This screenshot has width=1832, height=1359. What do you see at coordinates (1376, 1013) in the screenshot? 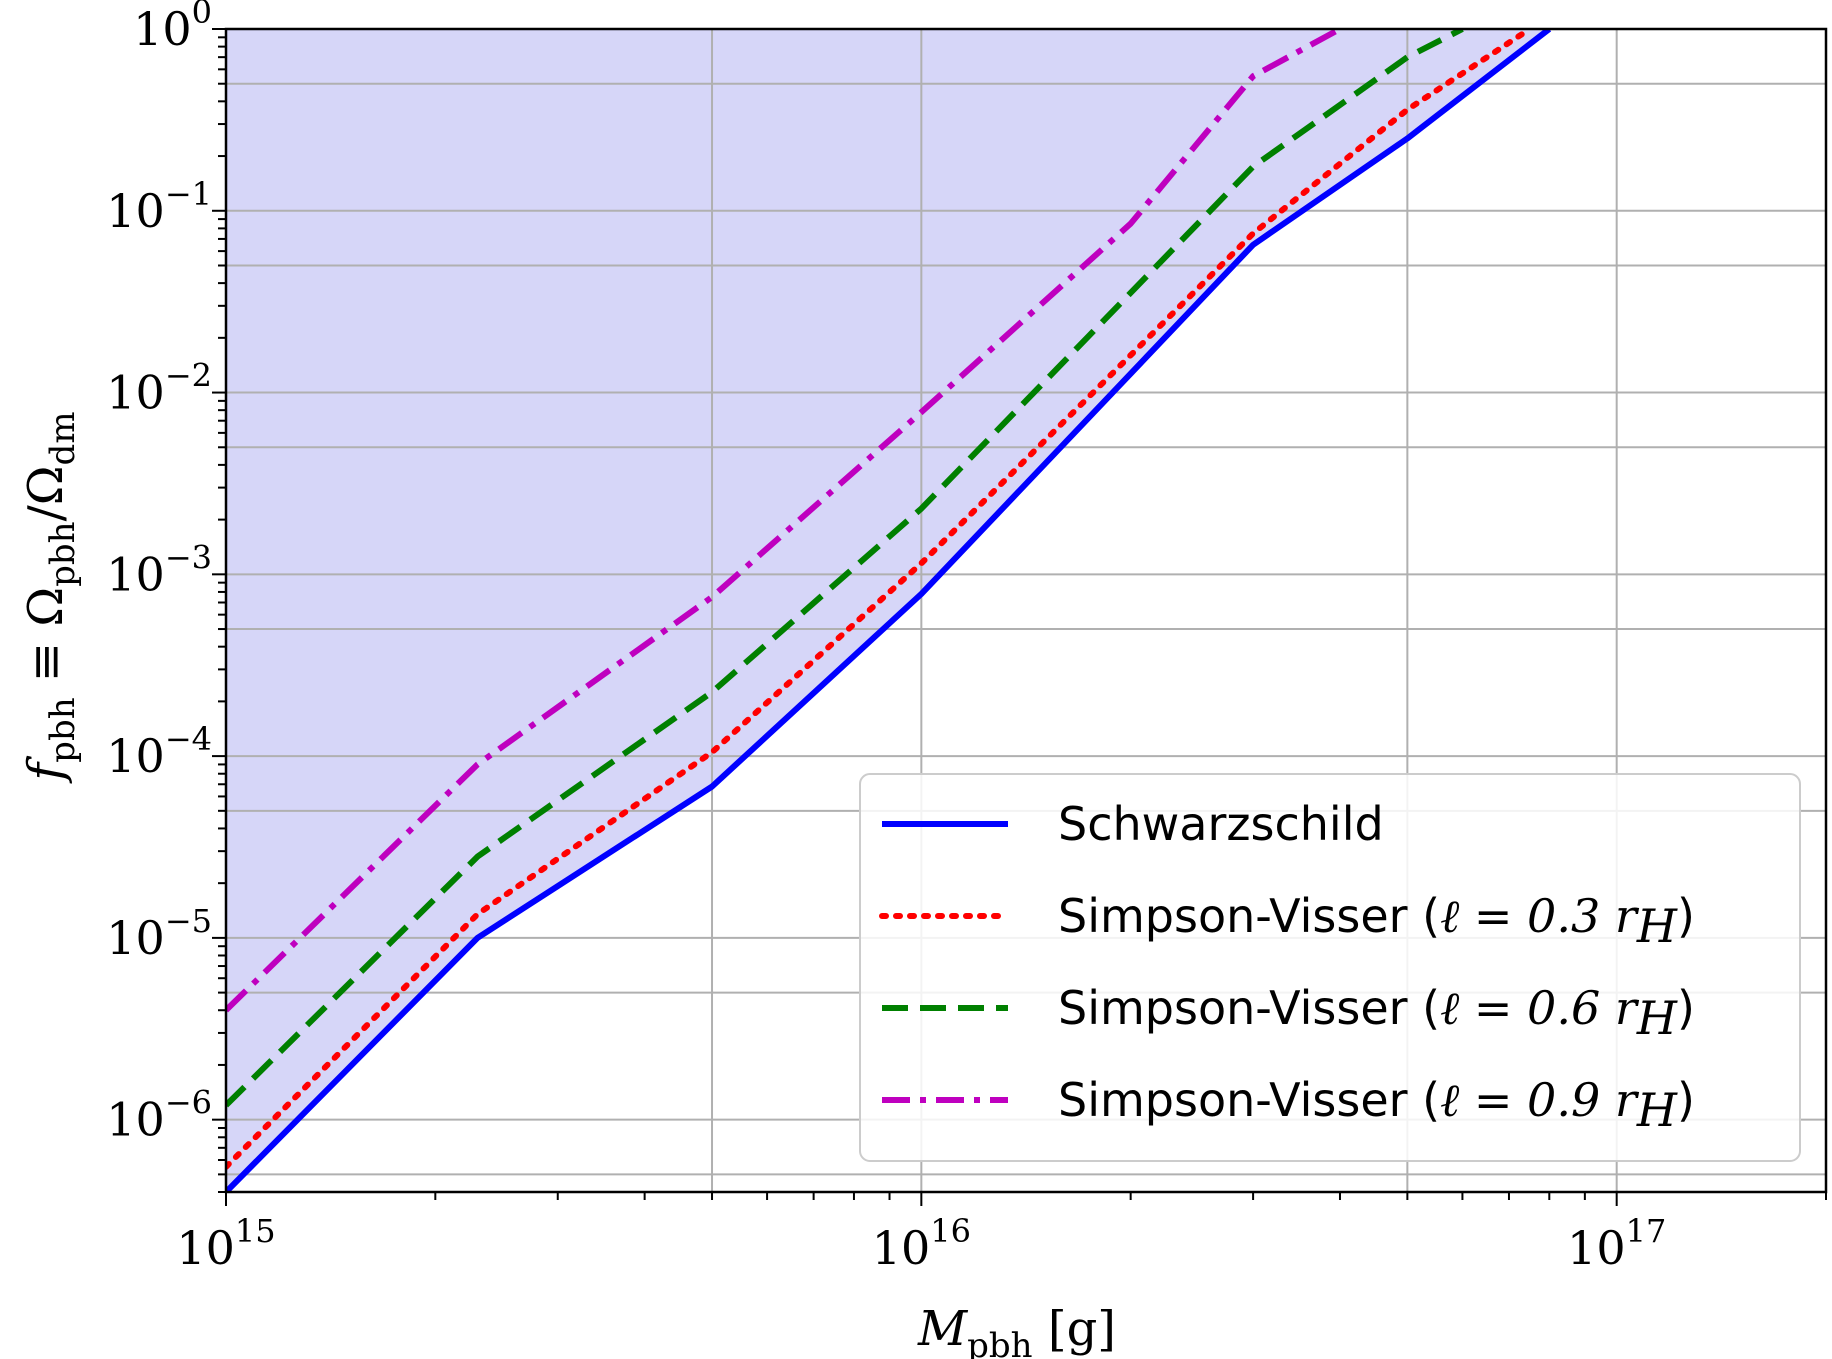
I see `legend-label-2: Simpson-Visser (ℓ = 0.6 rH)` at bounding box center [1376, 1013].